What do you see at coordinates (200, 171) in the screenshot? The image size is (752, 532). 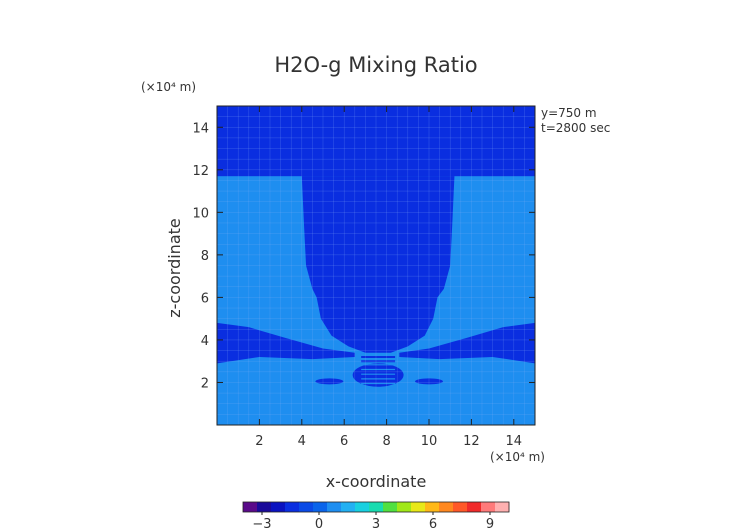 I see `y-tick-label: 12` at bounding box center [200, 171].